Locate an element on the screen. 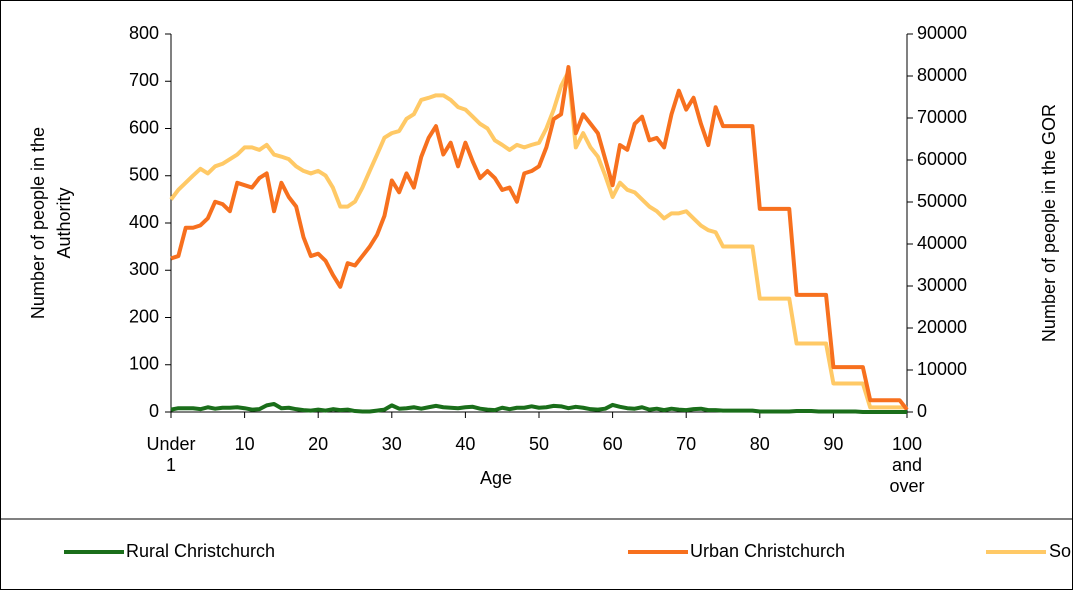 This screenshot has width=1073, height=590. legend-label: Urban Christchurch is located at coordinates (767, 551).